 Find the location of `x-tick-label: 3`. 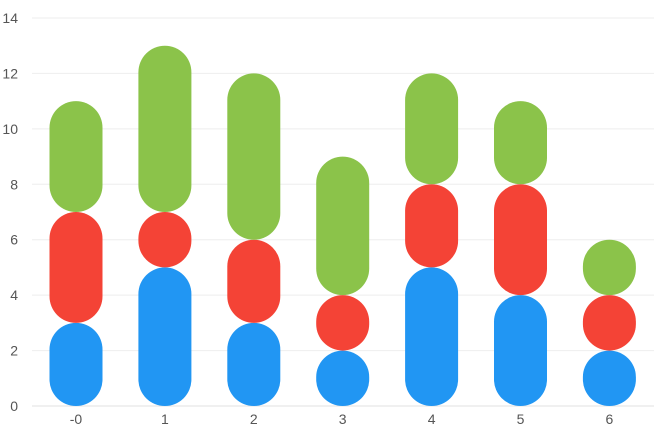

x-tick-label: 3 is located at coordinates (343, 419).